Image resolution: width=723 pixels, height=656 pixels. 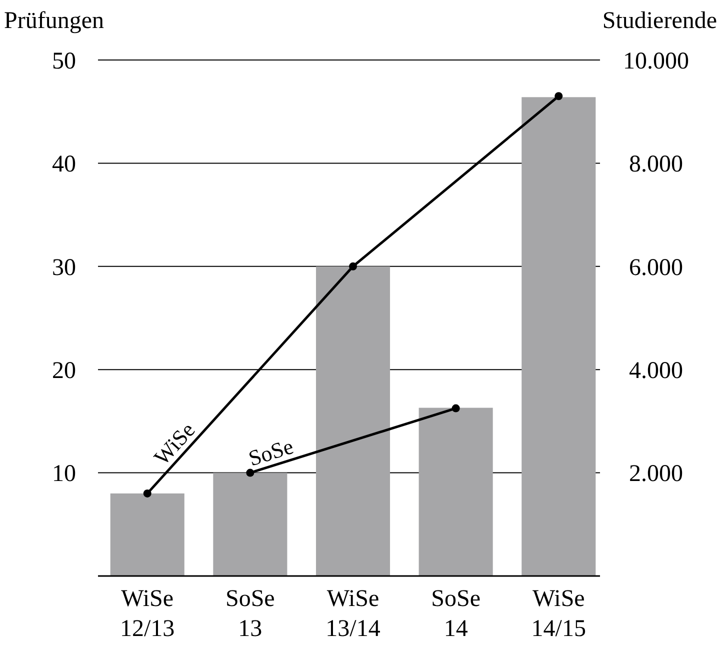 What do you see at coordinates (656, 165) in the screenshot?
I see `y2-tick-label: 8.000` at bounding box center [656, 165].